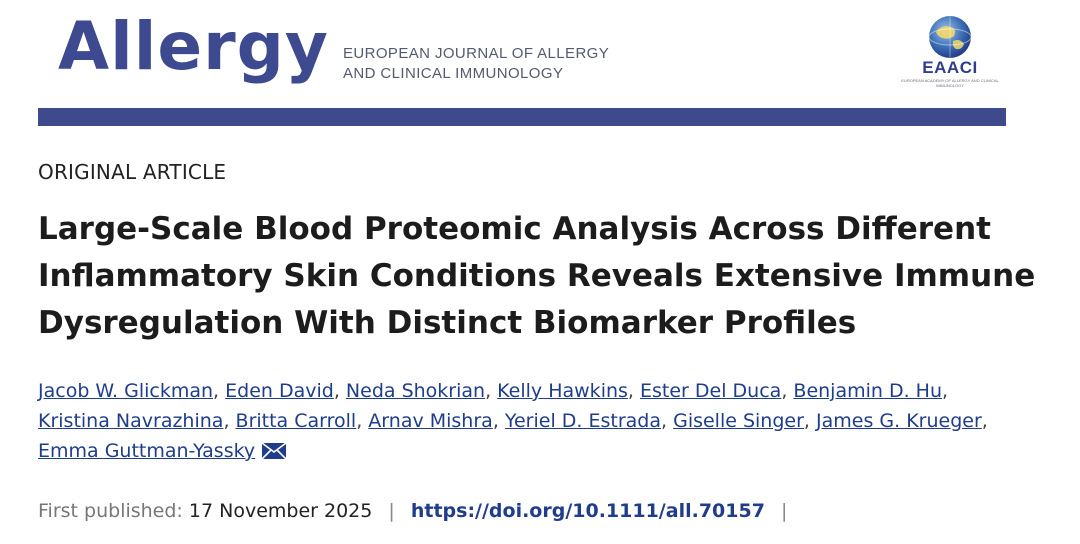 The height and width of the screenshot is (544, 1080). What do you see at coordinates (274, 451) in the screenshot?
I see `envelope-icon` at bounding box center [274, 451].